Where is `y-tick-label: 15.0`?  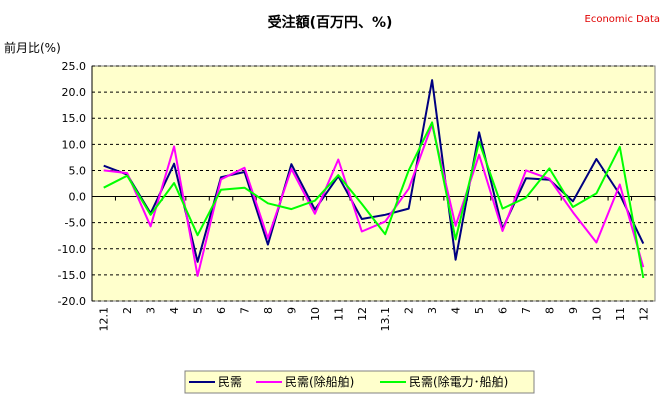 y-tick-label: 15.0 is located at coordinates (74, 118).